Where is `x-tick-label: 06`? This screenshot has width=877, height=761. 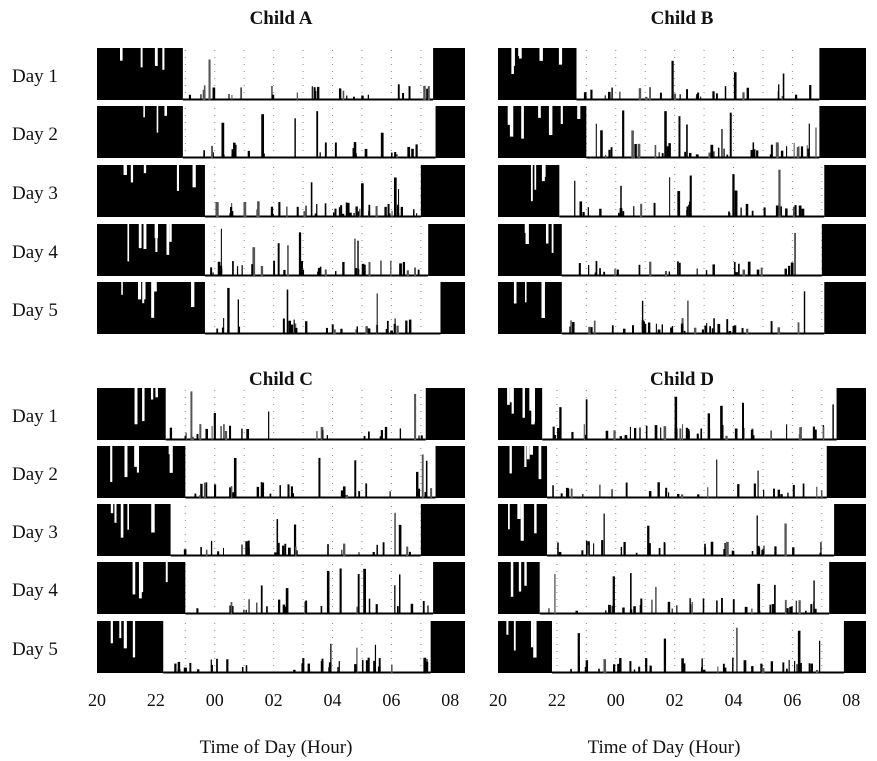 x-tick-label: 06 is located at coordinates (391, 700).